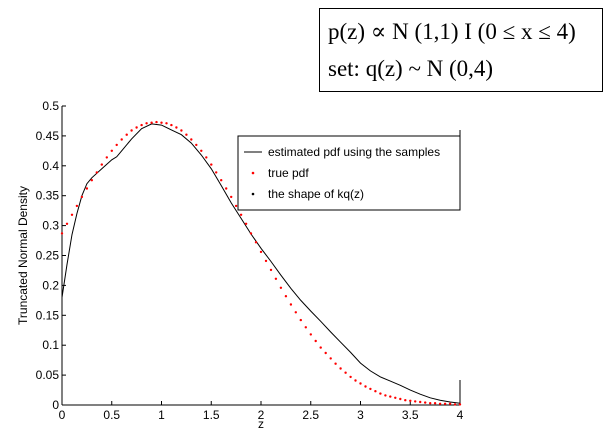 The height and width of the screenshot is (432, 616). I want to click on y-axis-label: Truncated Normal Density, so click(23, 255).